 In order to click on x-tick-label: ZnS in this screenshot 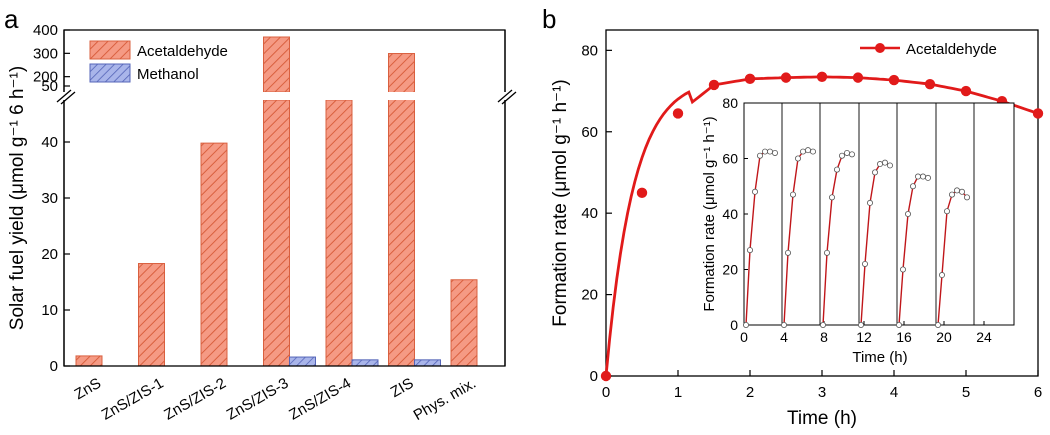, I will do `click(88, 389)`.